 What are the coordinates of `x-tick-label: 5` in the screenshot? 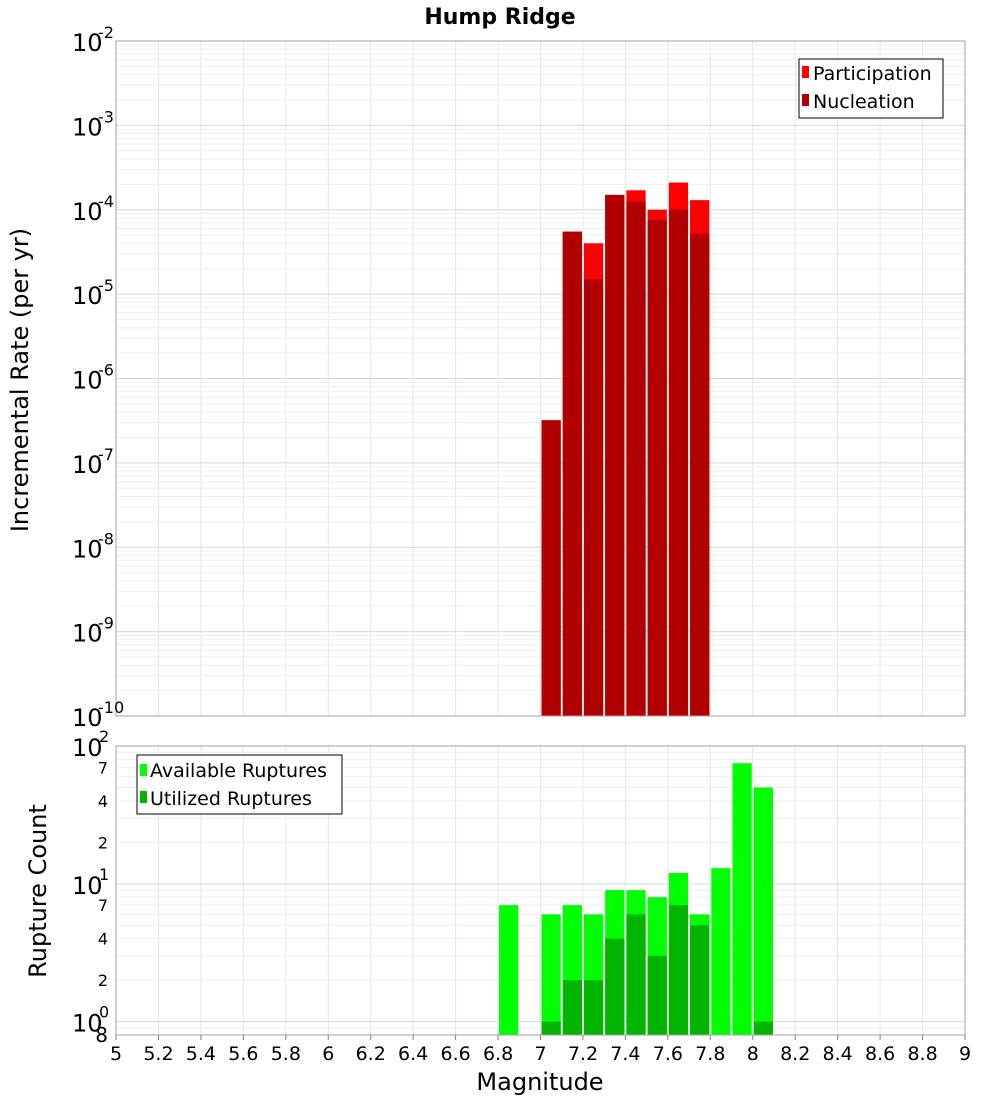 It's located at (116, 1054).